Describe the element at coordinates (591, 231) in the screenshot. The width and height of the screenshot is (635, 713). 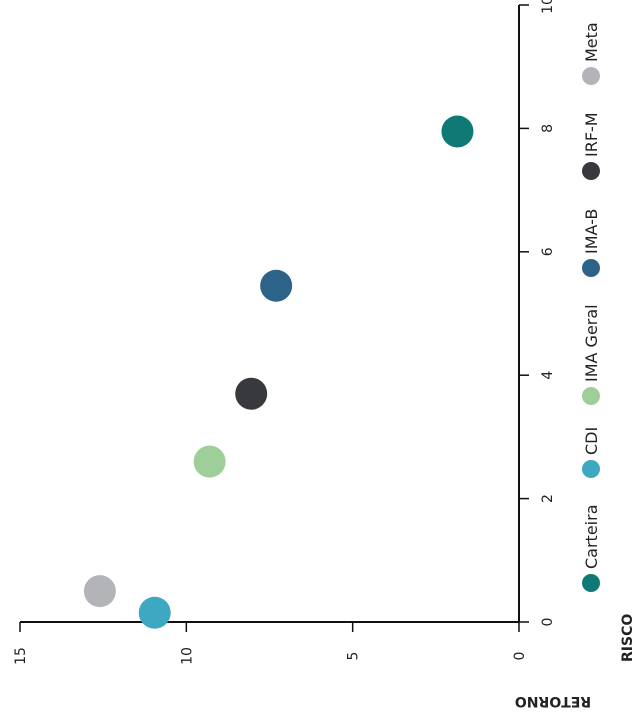
I see `legend-label-ima-b: IMA-B` at that location.